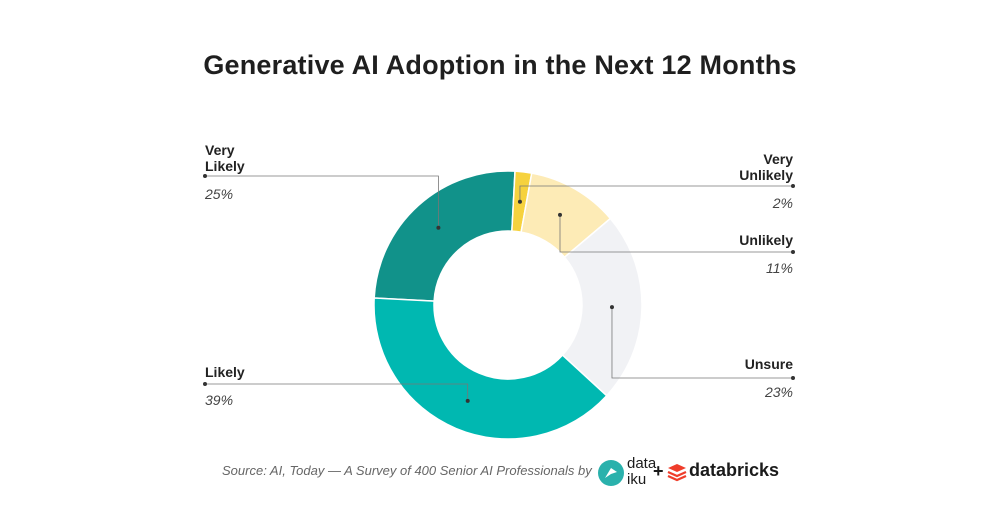 The image size is (1000, 525). What do you see at coordinates (677, 473) in the screenshot?
I see `databricks-stack-icon` at bounding box center [677, 473].